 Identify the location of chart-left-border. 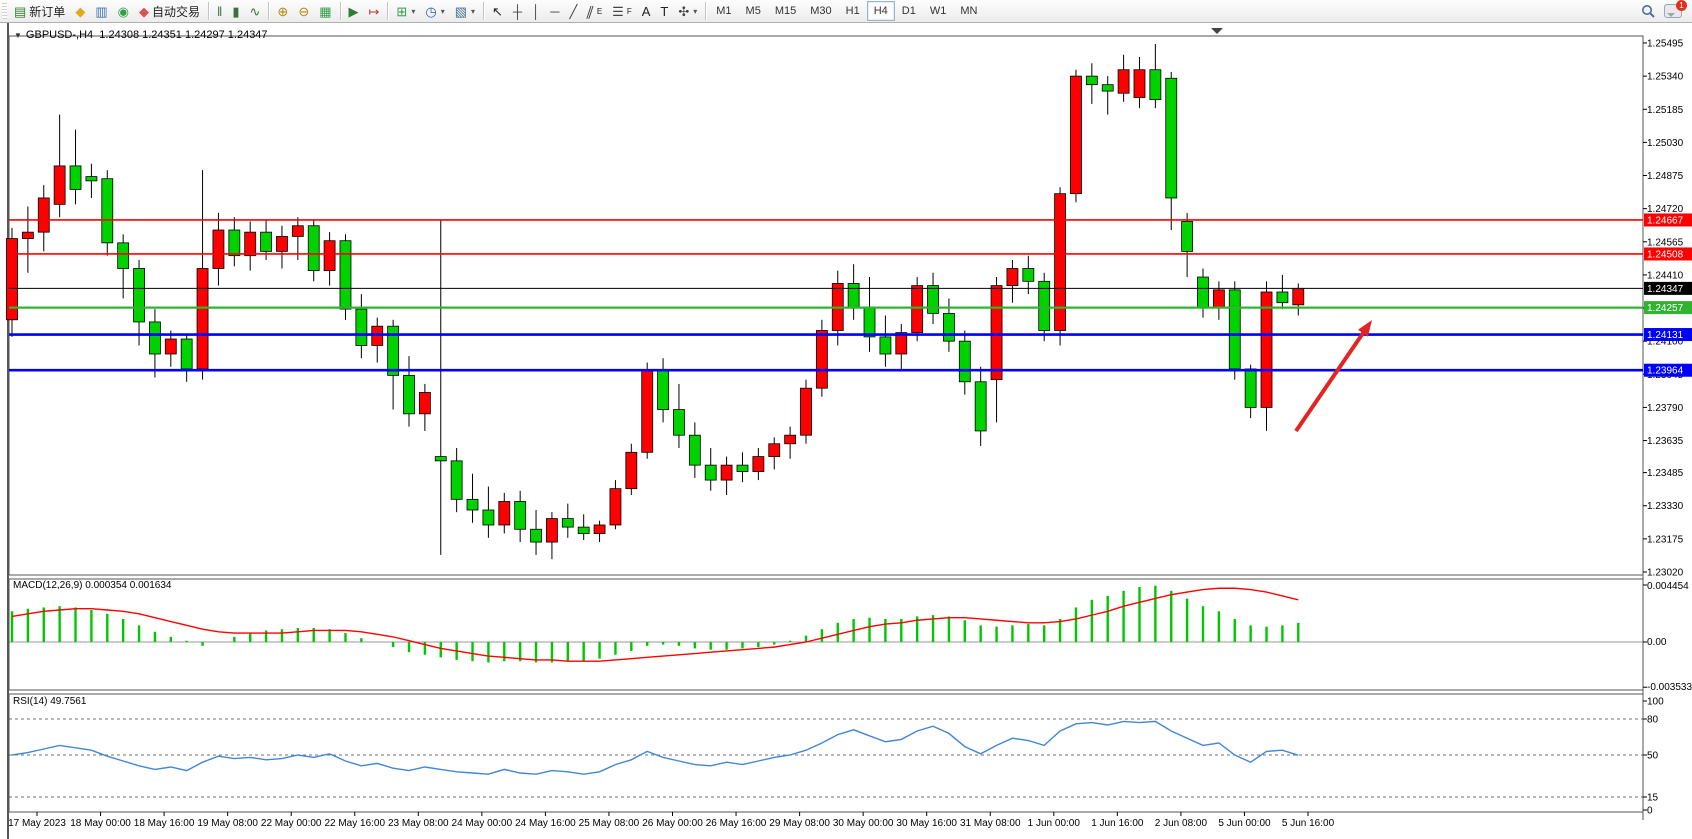
(8, 431).